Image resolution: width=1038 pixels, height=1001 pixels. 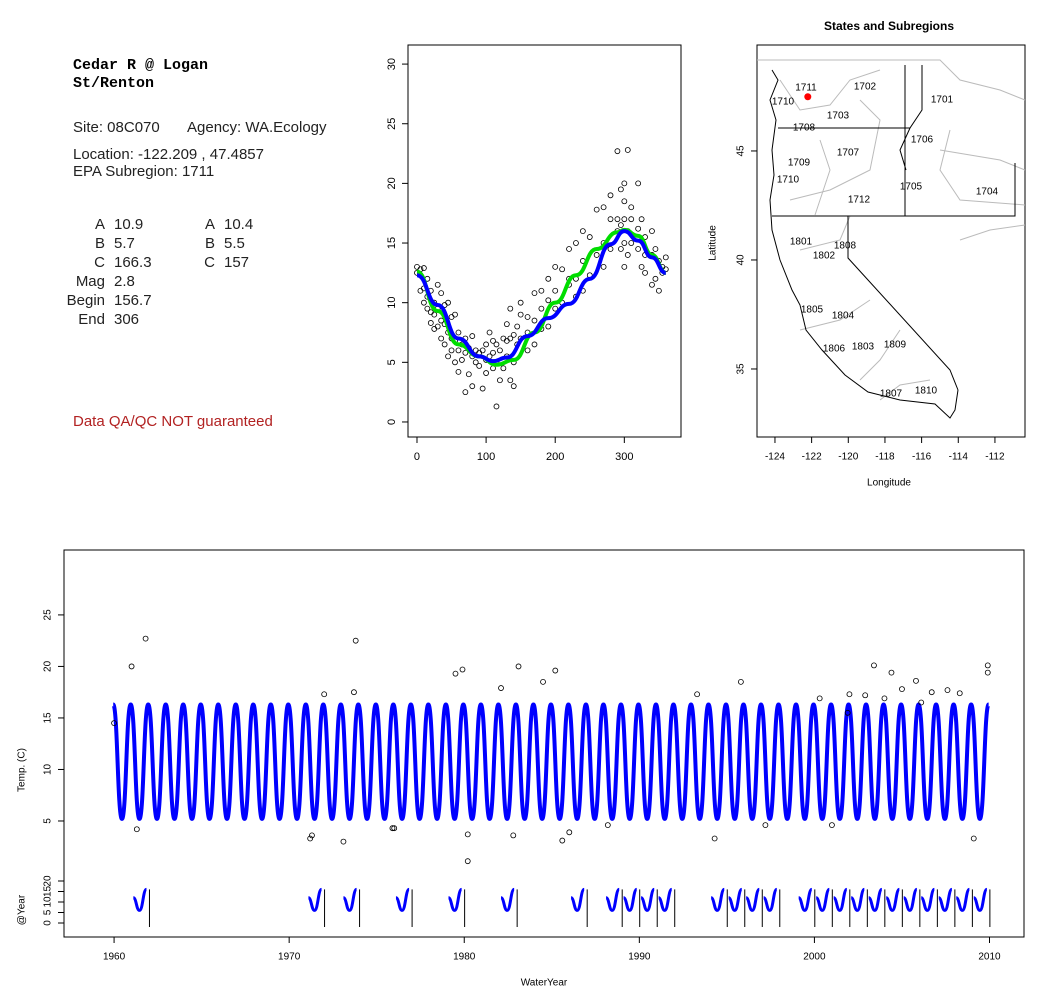 What do you see at coordinates (889, 483) in the screenshot?
I see `x-axis-title: Longitude` at bounding box center [889, 483].